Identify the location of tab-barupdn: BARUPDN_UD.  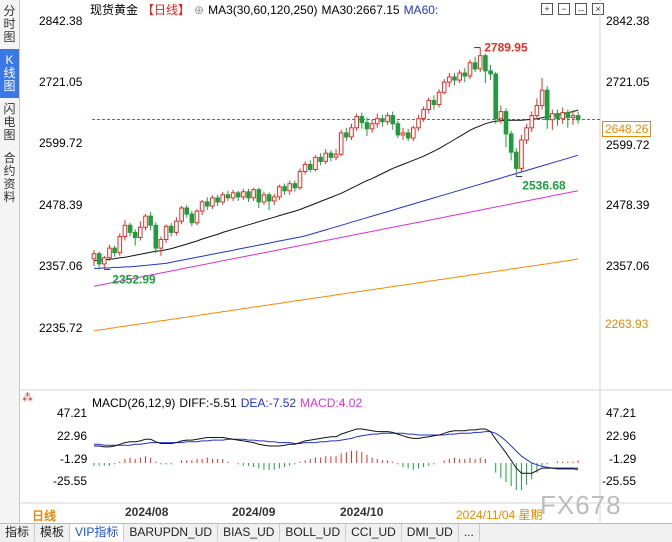
(171, 532).